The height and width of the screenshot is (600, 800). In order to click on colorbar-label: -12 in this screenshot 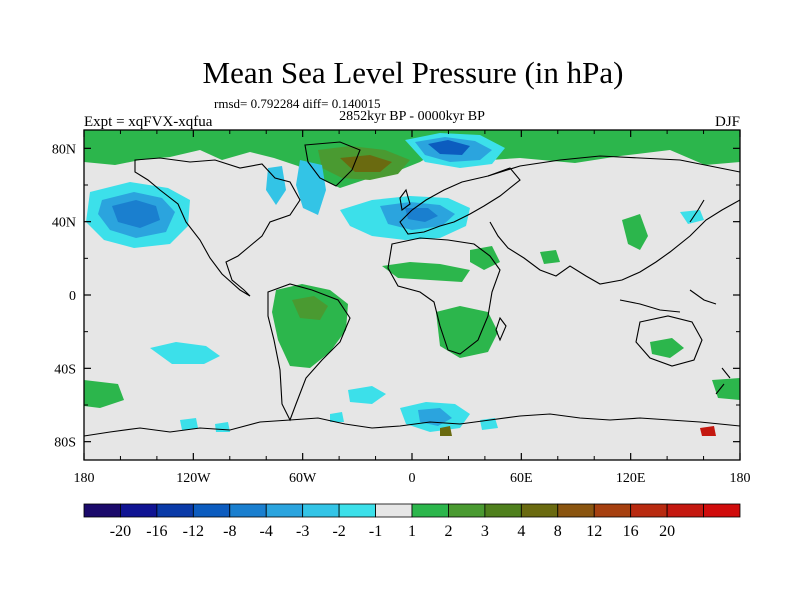, I will do `click(193, 531)`.